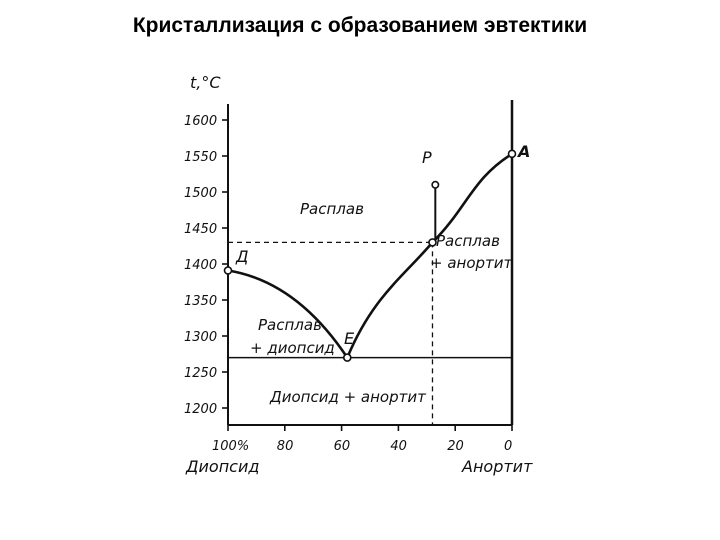 The width and height of the screenshot is (720, 540). I want to click on point-e-label: E, so click(349, 338).